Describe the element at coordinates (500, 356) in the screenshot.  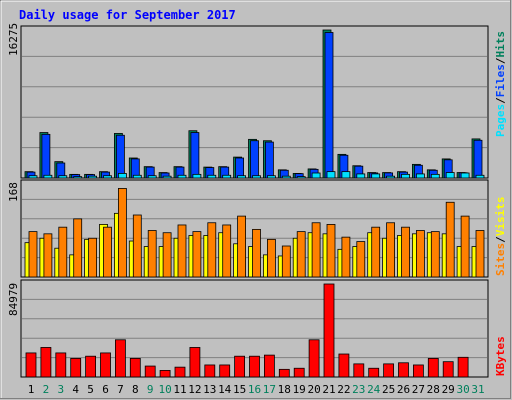
I see `legend-kbytes: KBytes` at that location.